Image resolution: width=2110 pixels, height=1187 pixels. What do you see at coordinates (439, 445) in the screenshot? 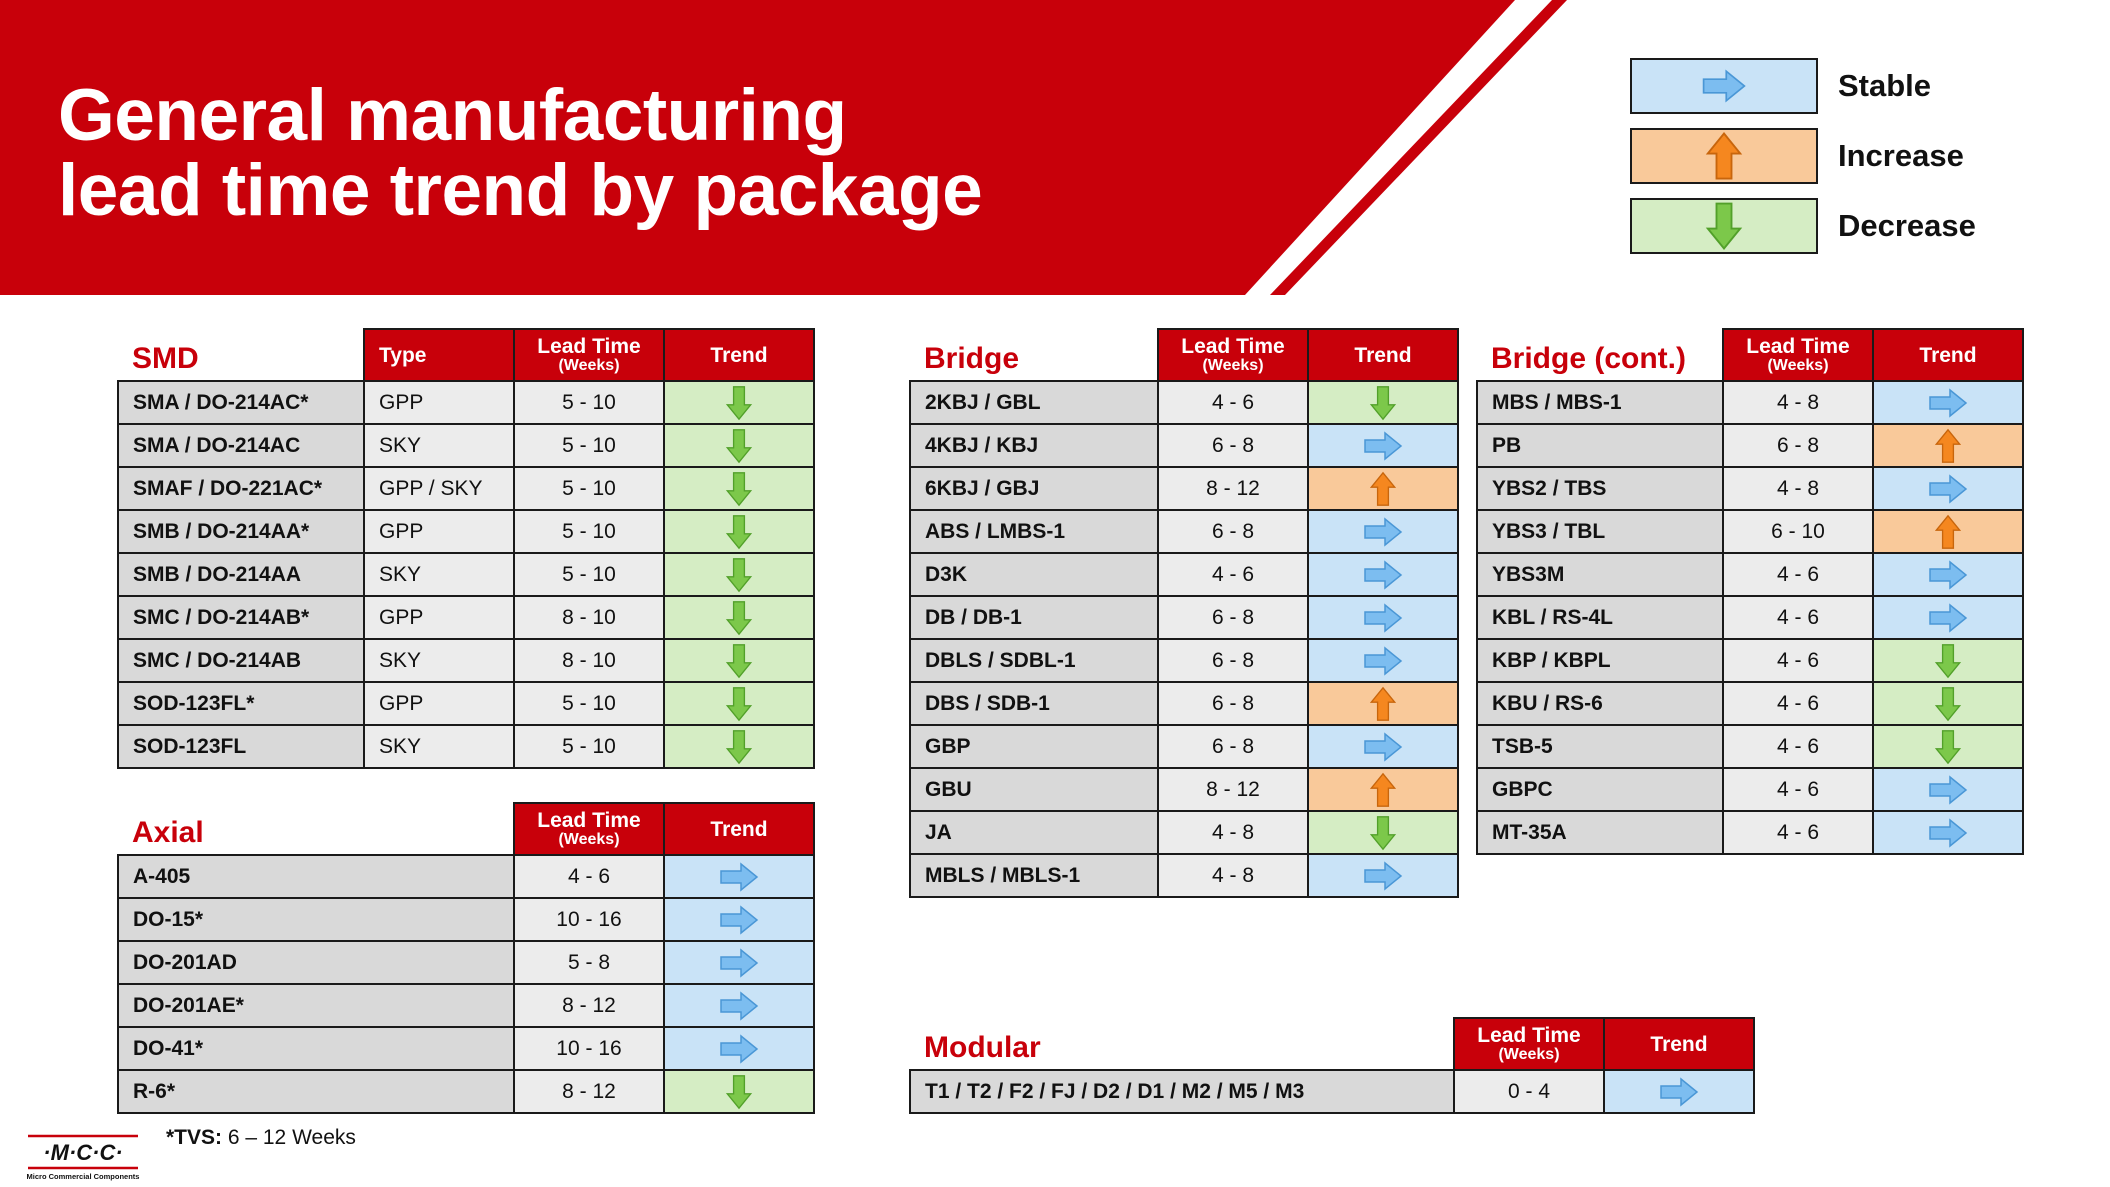
I see `type-cell: SKY` at bounding box center [439, 445].